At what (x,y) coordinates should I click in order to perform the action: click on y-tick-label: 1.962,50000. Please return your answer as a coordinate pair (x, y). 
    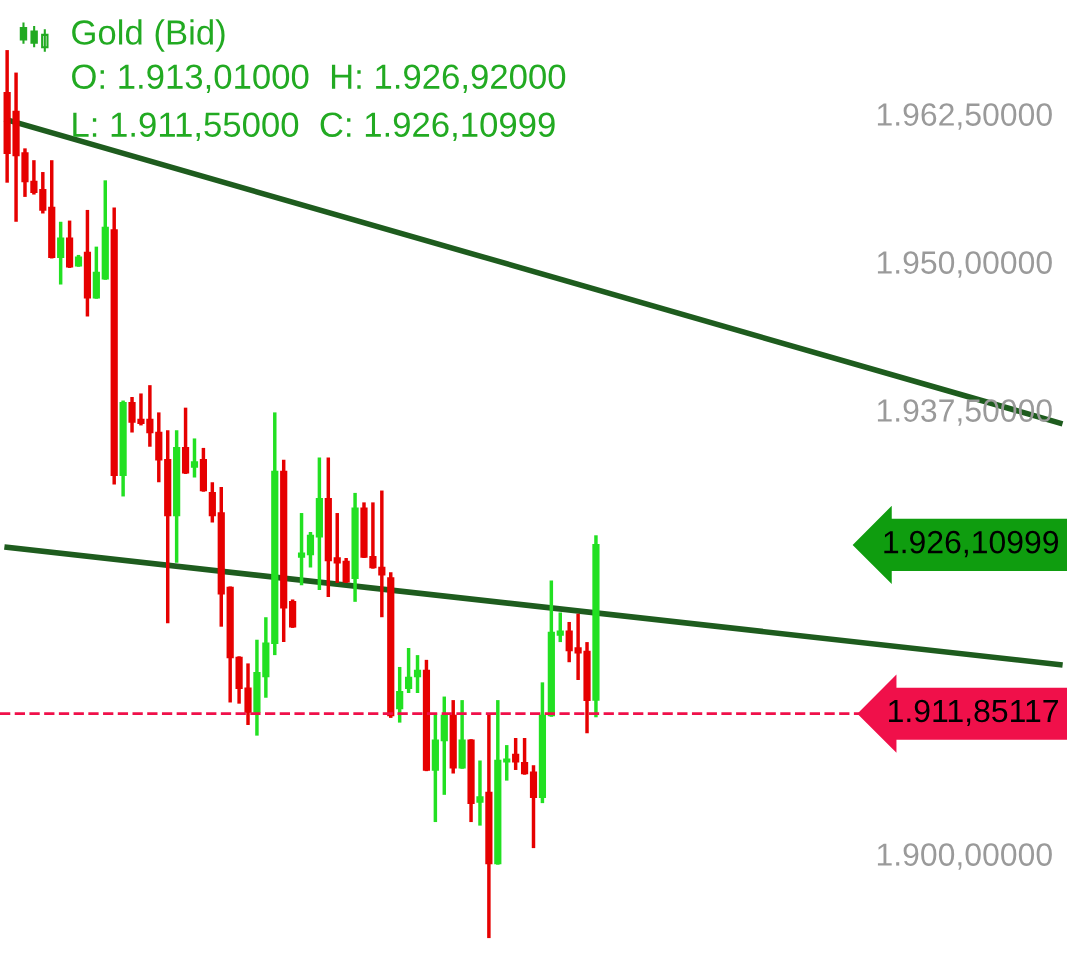
    Looking at the image, I should click on (964, 116).